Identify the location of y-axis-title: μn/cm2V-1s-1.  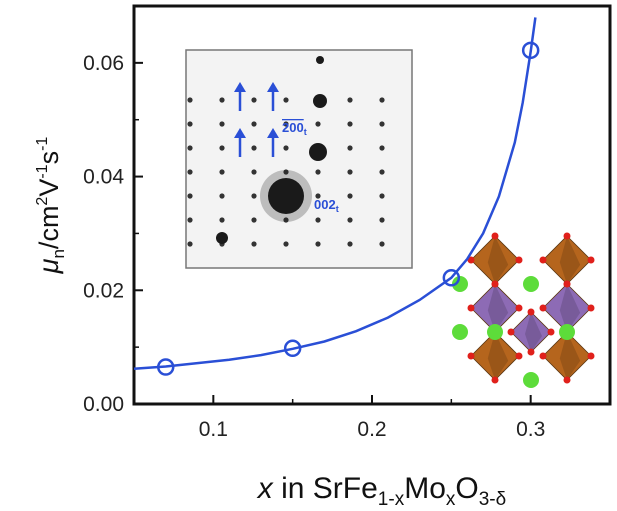
(51, 206).